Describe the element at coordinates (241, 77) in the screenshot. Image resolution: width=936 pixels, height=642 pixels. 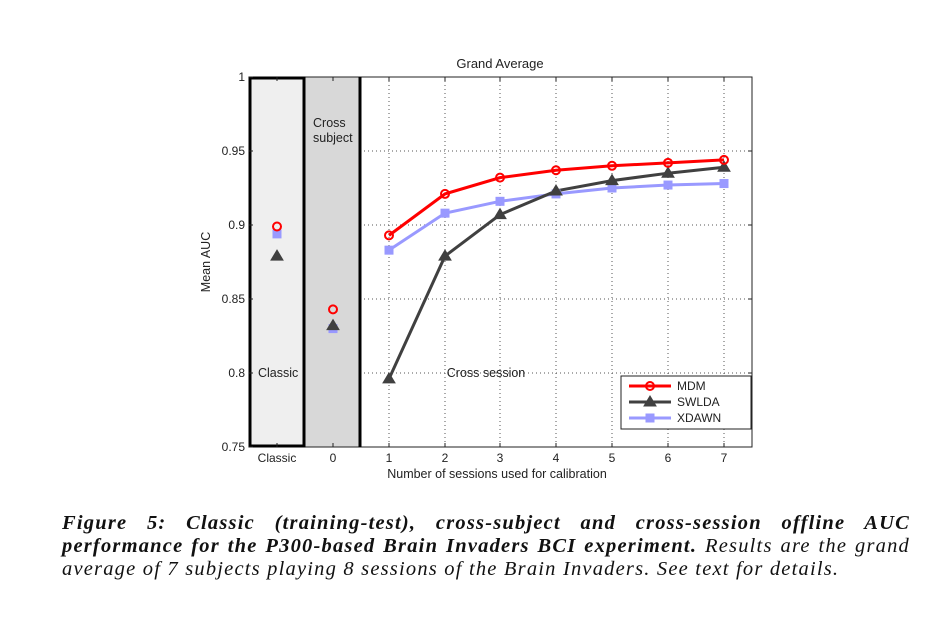
I see `y-tick-label: 1` at that location.